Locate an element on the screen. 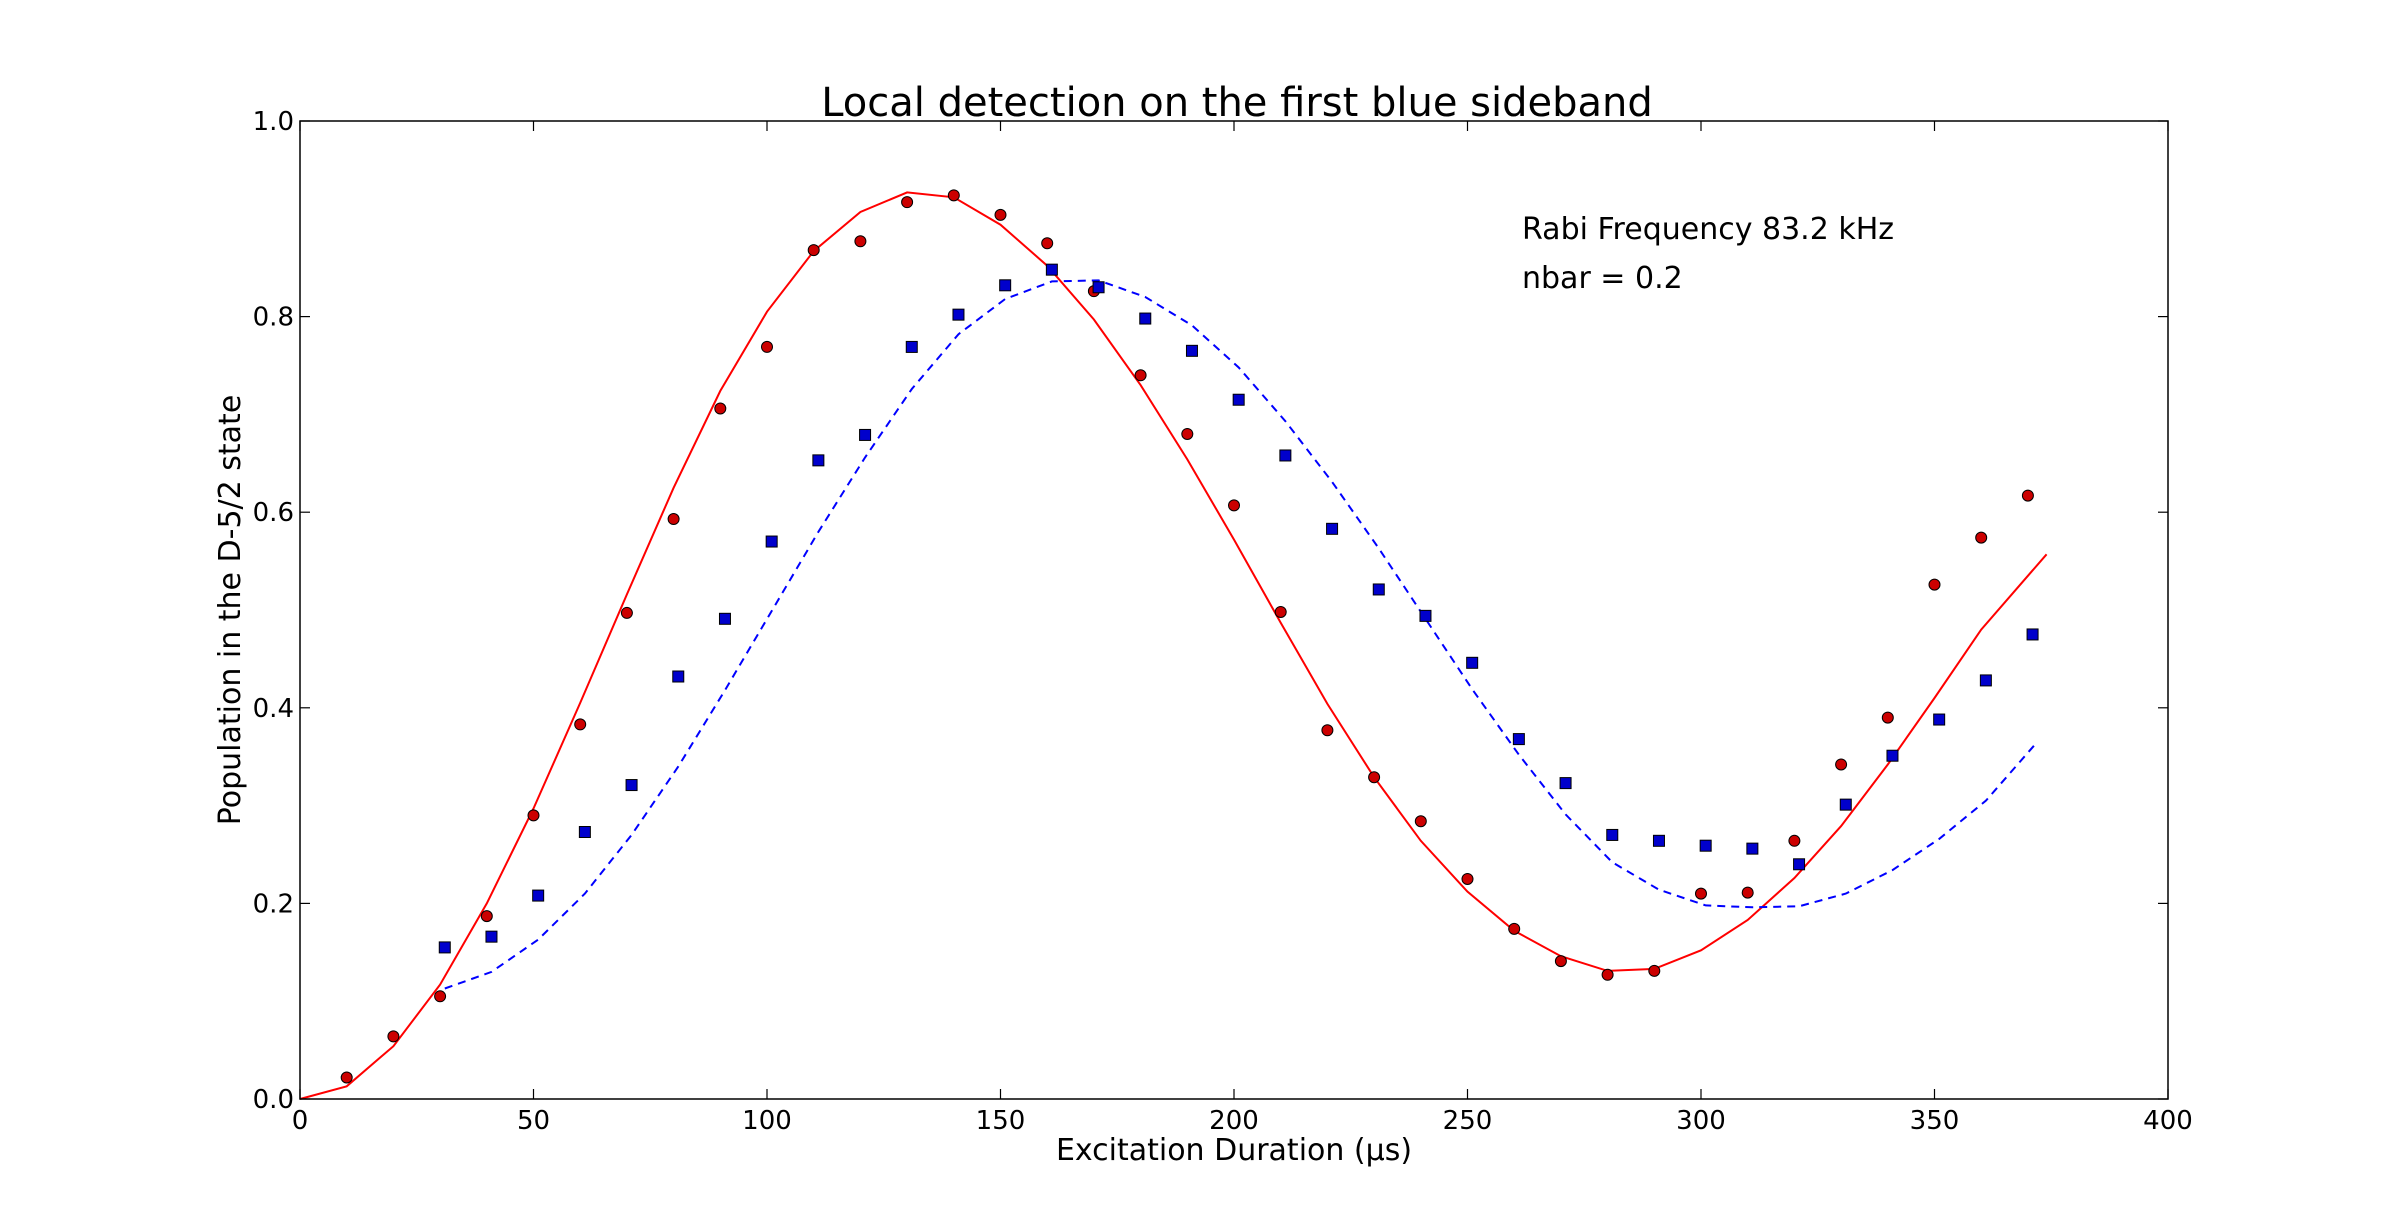 This screenshot has height=1220, width=2400. annotation-nbar: nbar = 0.2 is located at coordinates (1602, 278).